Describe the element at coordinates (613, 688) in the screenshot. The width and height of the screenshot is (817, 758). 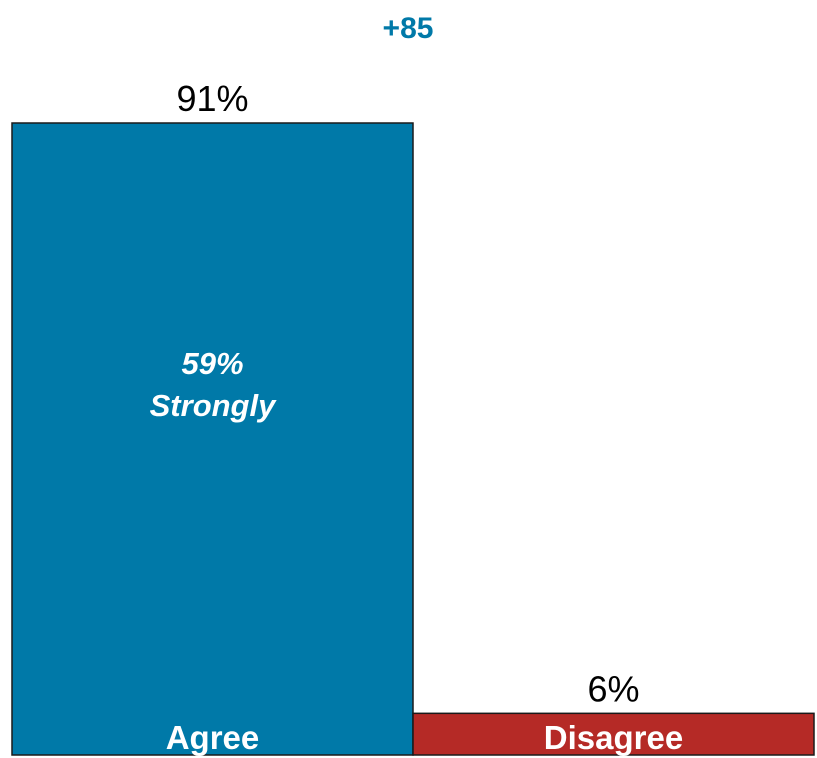
I see `value-label-disagree: 6%` at that location.